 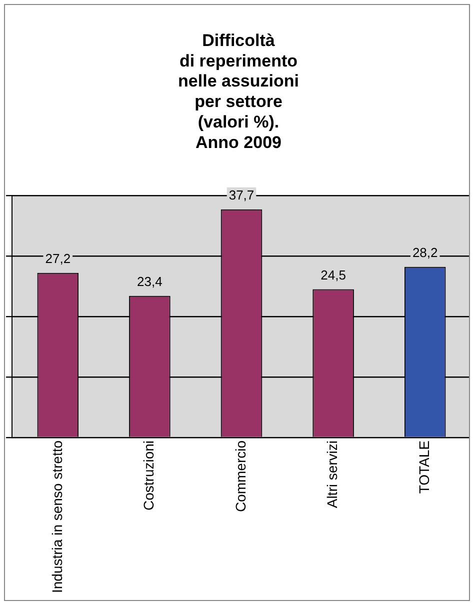 What do you see at coordinates (241, 194) in the screenshot?
I see `data-label: 37,7` at bounding box center [241, 194].